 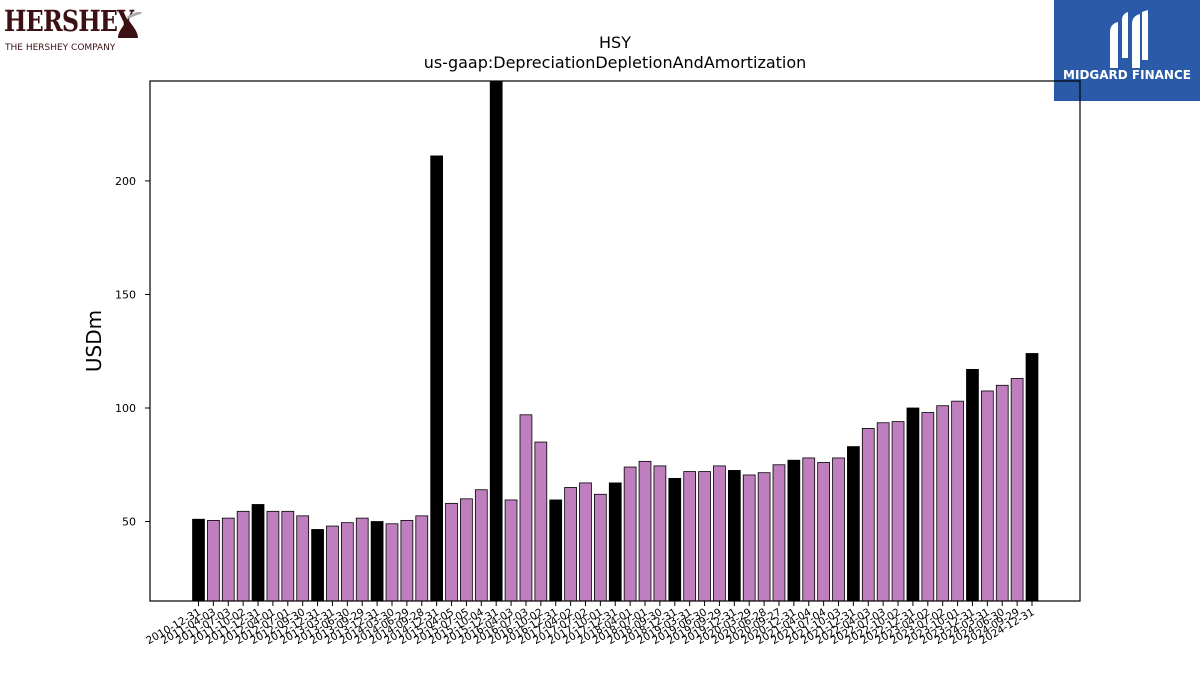 I want to click on kiss-icon, so click(x=130, y=25).